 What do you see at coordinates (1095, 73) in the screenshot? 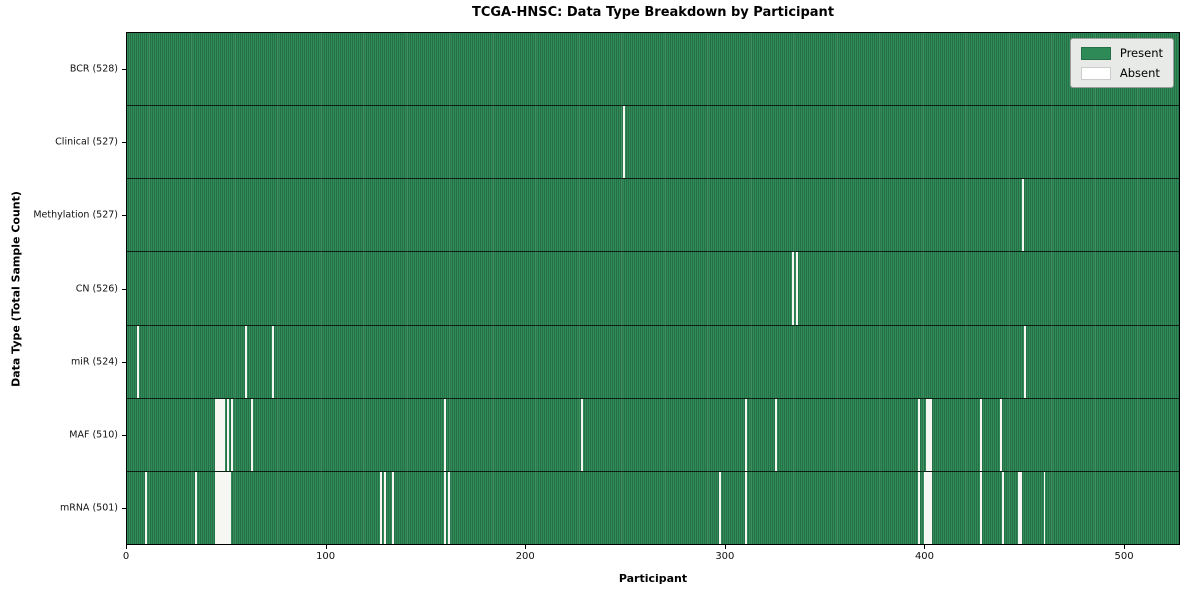
I see `absent-swatch` at bounding box center [1095, 73].